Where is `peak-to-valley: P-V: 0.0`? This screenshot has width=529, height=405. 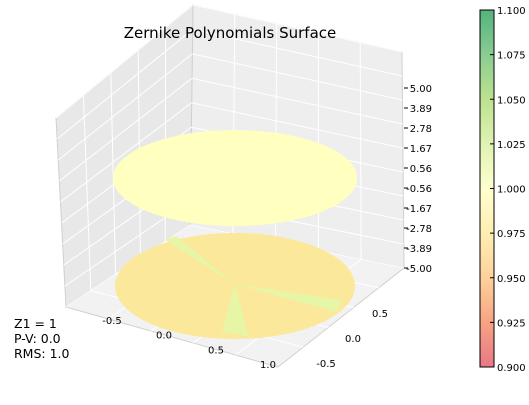 peak-to-valley: P-V: 0.0 is located at coordinates (37, 338).